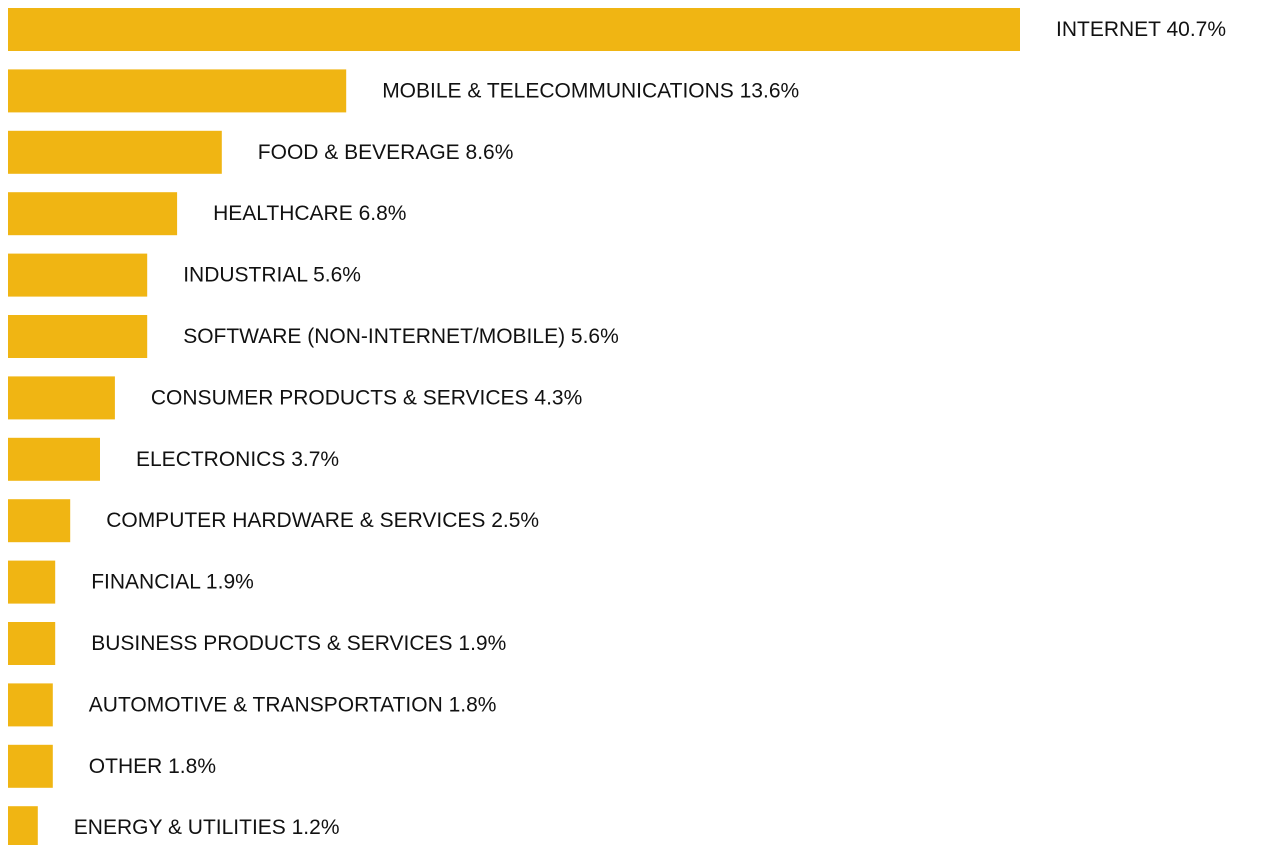 Image resolution: width=1277 pixels, height=845 pixels. I want to click on bar-label: CONSUMER PRODUCTS & SERVICES 4.3%, so click(366, 397).